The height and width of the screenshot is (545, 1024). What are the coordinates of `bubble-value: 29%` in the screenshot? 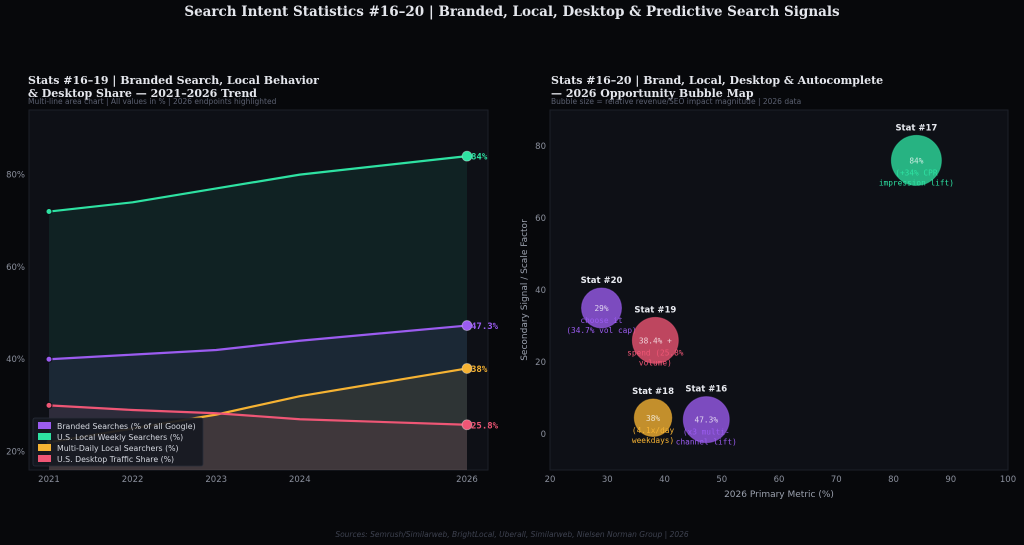 It's located at (601, 308).